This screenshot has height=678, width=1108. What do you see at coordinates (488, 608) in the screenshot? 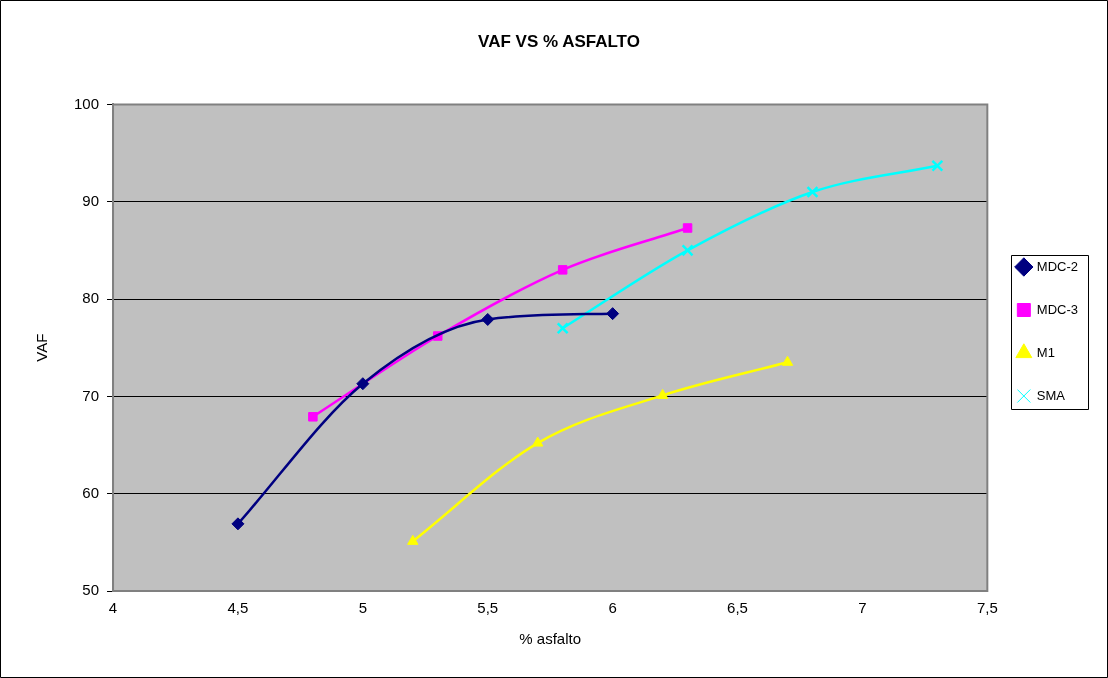
I see `x-tick-label: 5,5` at bounding box center [488, 608].